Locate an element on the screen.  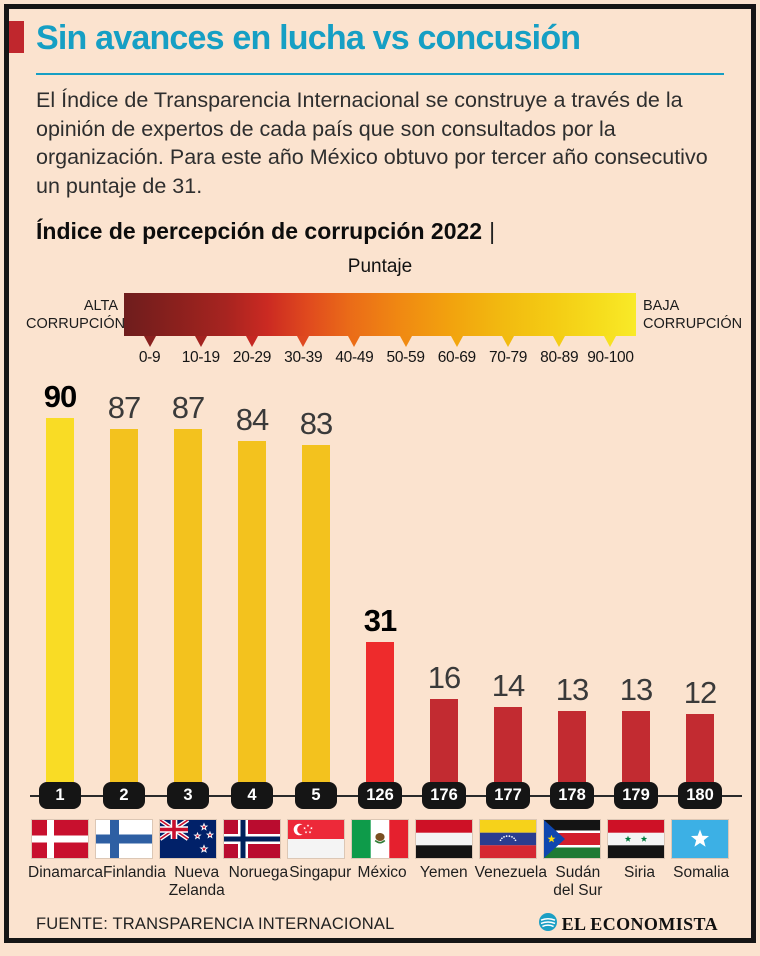
bar-value-label: 14 is located at coordinates (508, 685).